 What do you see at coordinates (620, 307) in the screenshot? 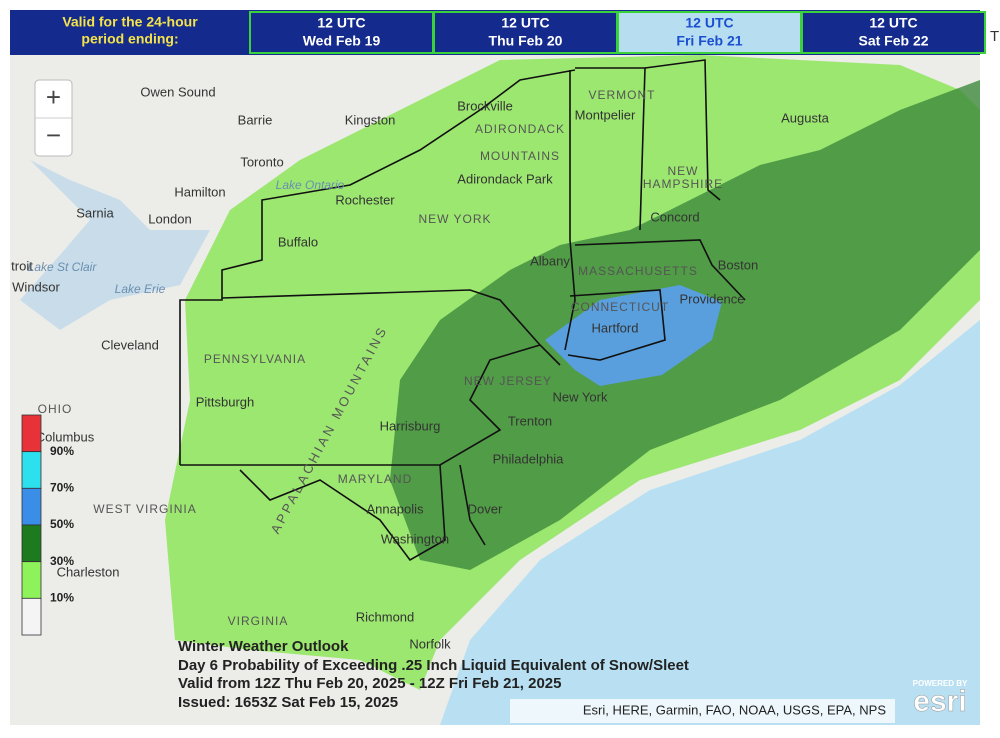
I see `place-label: CONNECTICUT` at bounding box center [620, 307].